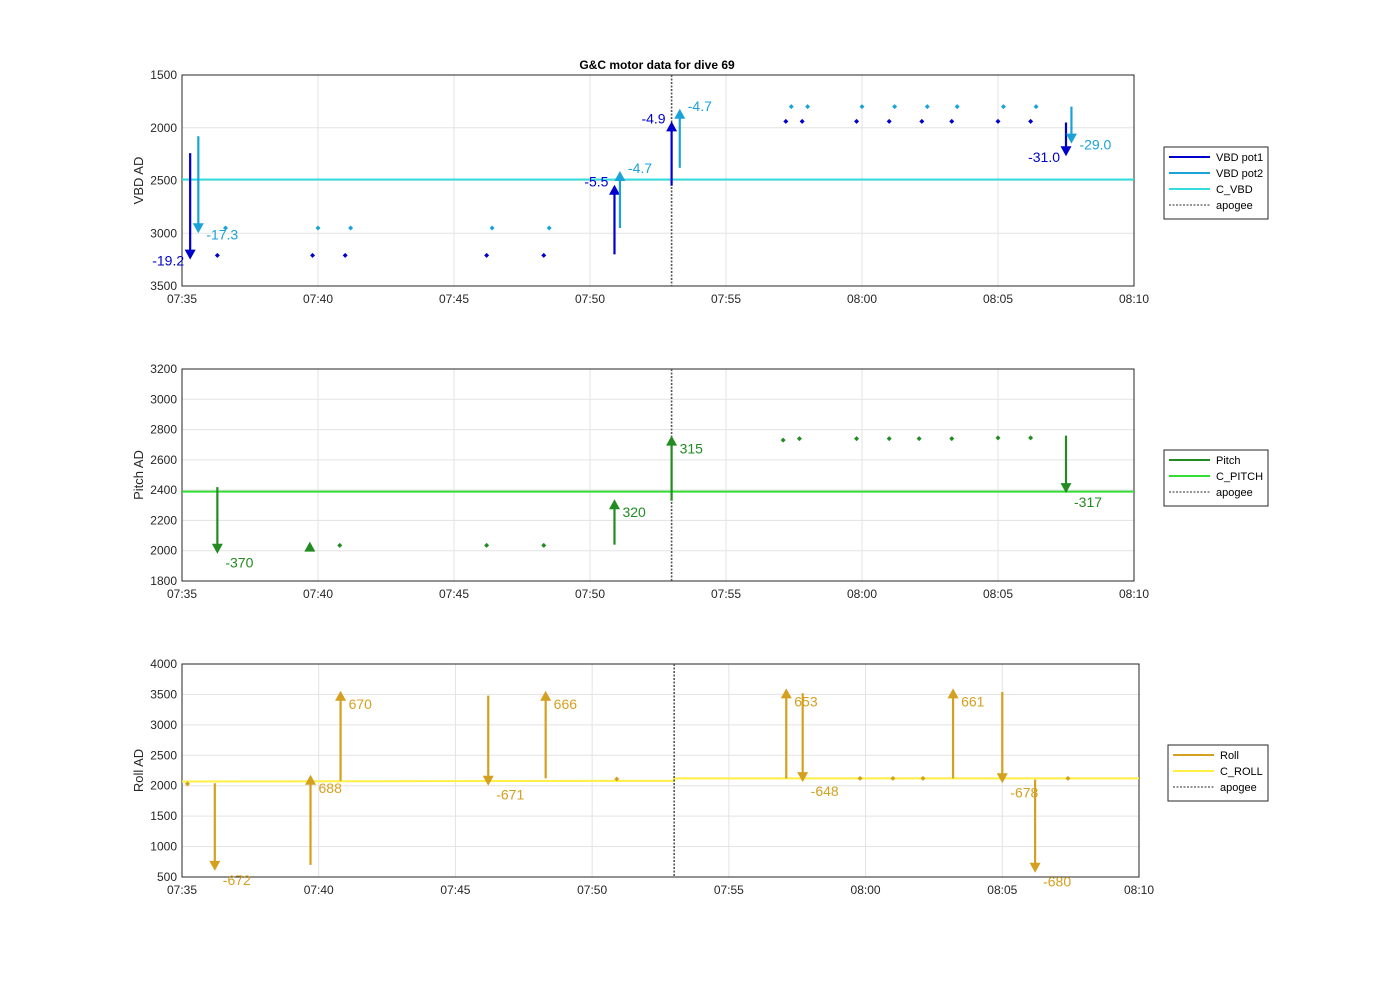 The width and height of the screenshot is (1400, 986). What do you see at coordinates (167, 877) in the screenshot?
I see `y-tick-label: 500` at bounding box center [167, 877].